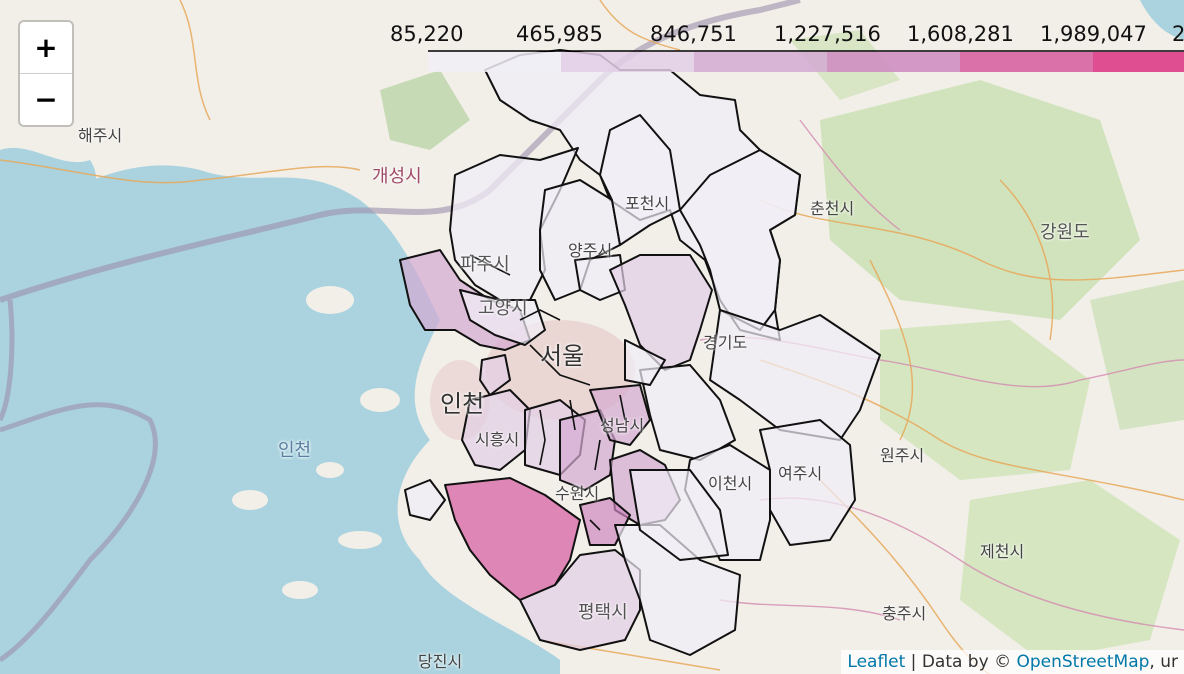  What do you see at coordinates (600, 277) in the screenshot?
I see `region-uijeongbu` at bounding box center [600, 277].